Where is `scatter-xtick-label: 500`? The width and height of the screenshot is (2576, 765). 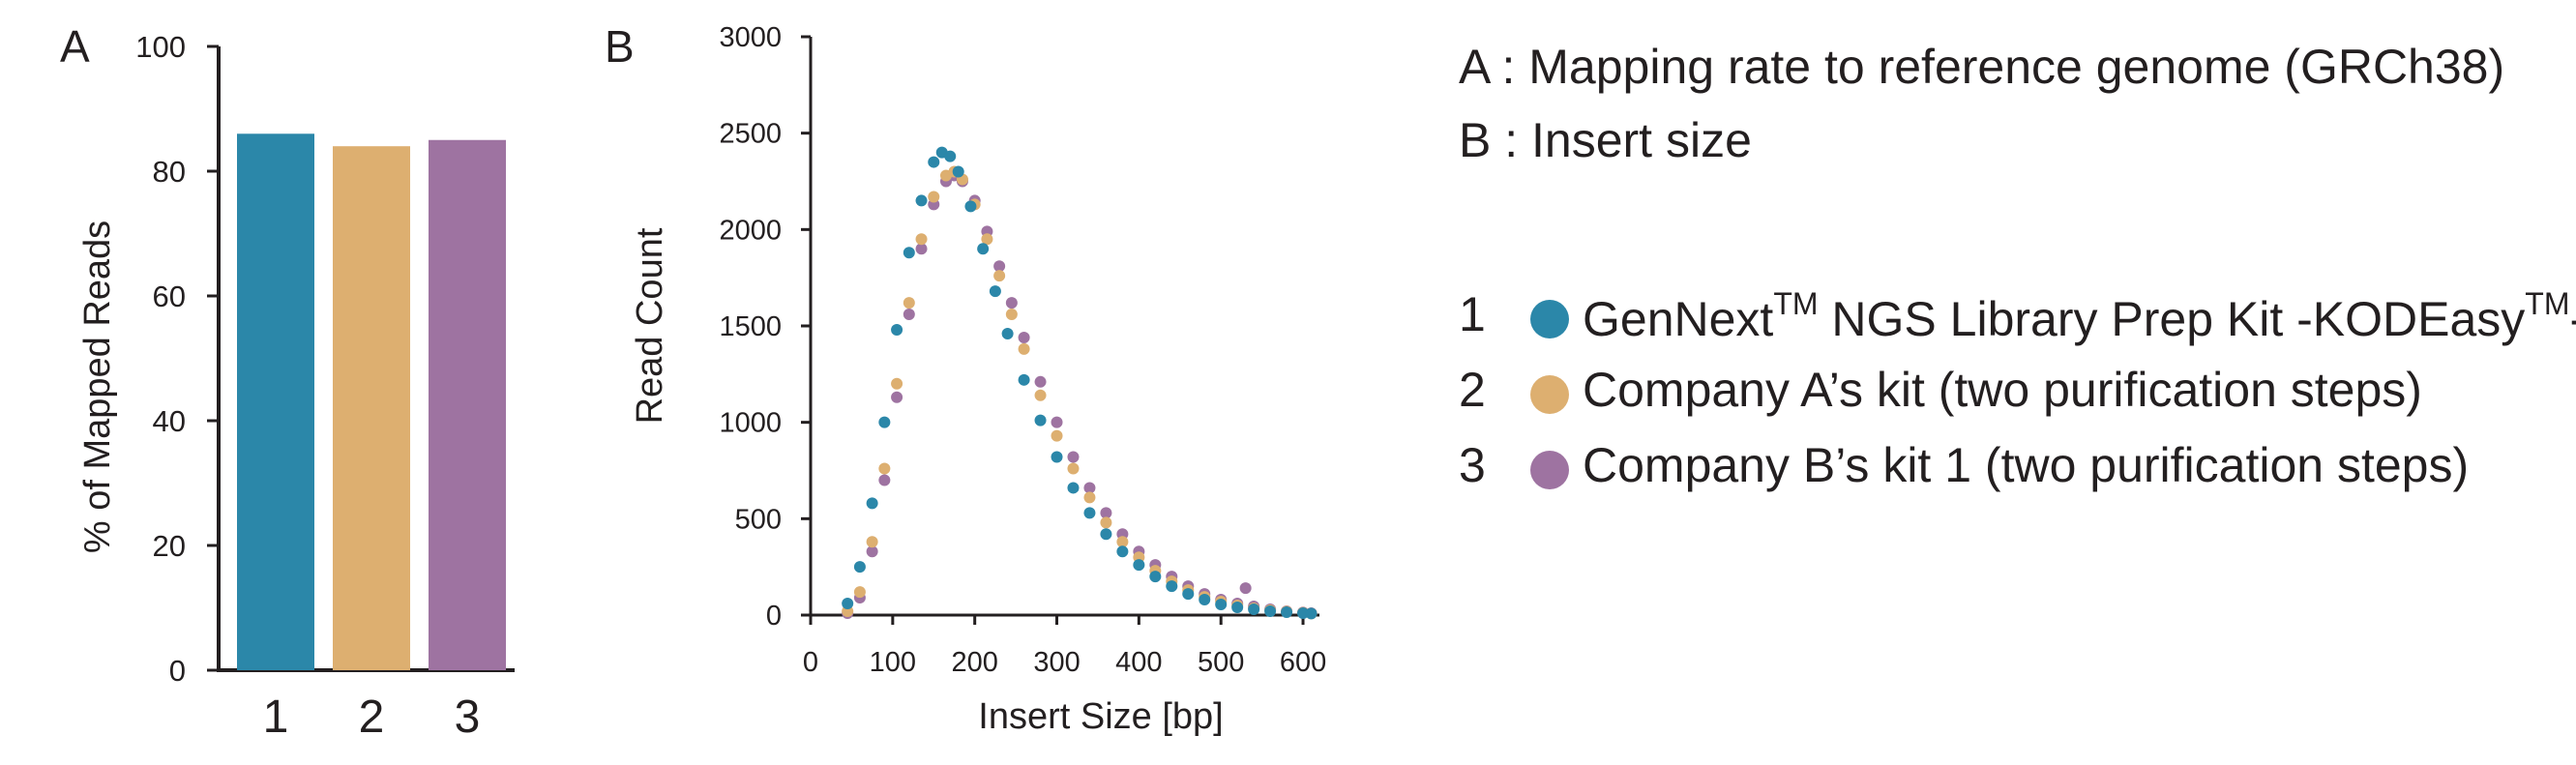
scatter-xtick-label: 500 is located at coordinates (1221, 662).